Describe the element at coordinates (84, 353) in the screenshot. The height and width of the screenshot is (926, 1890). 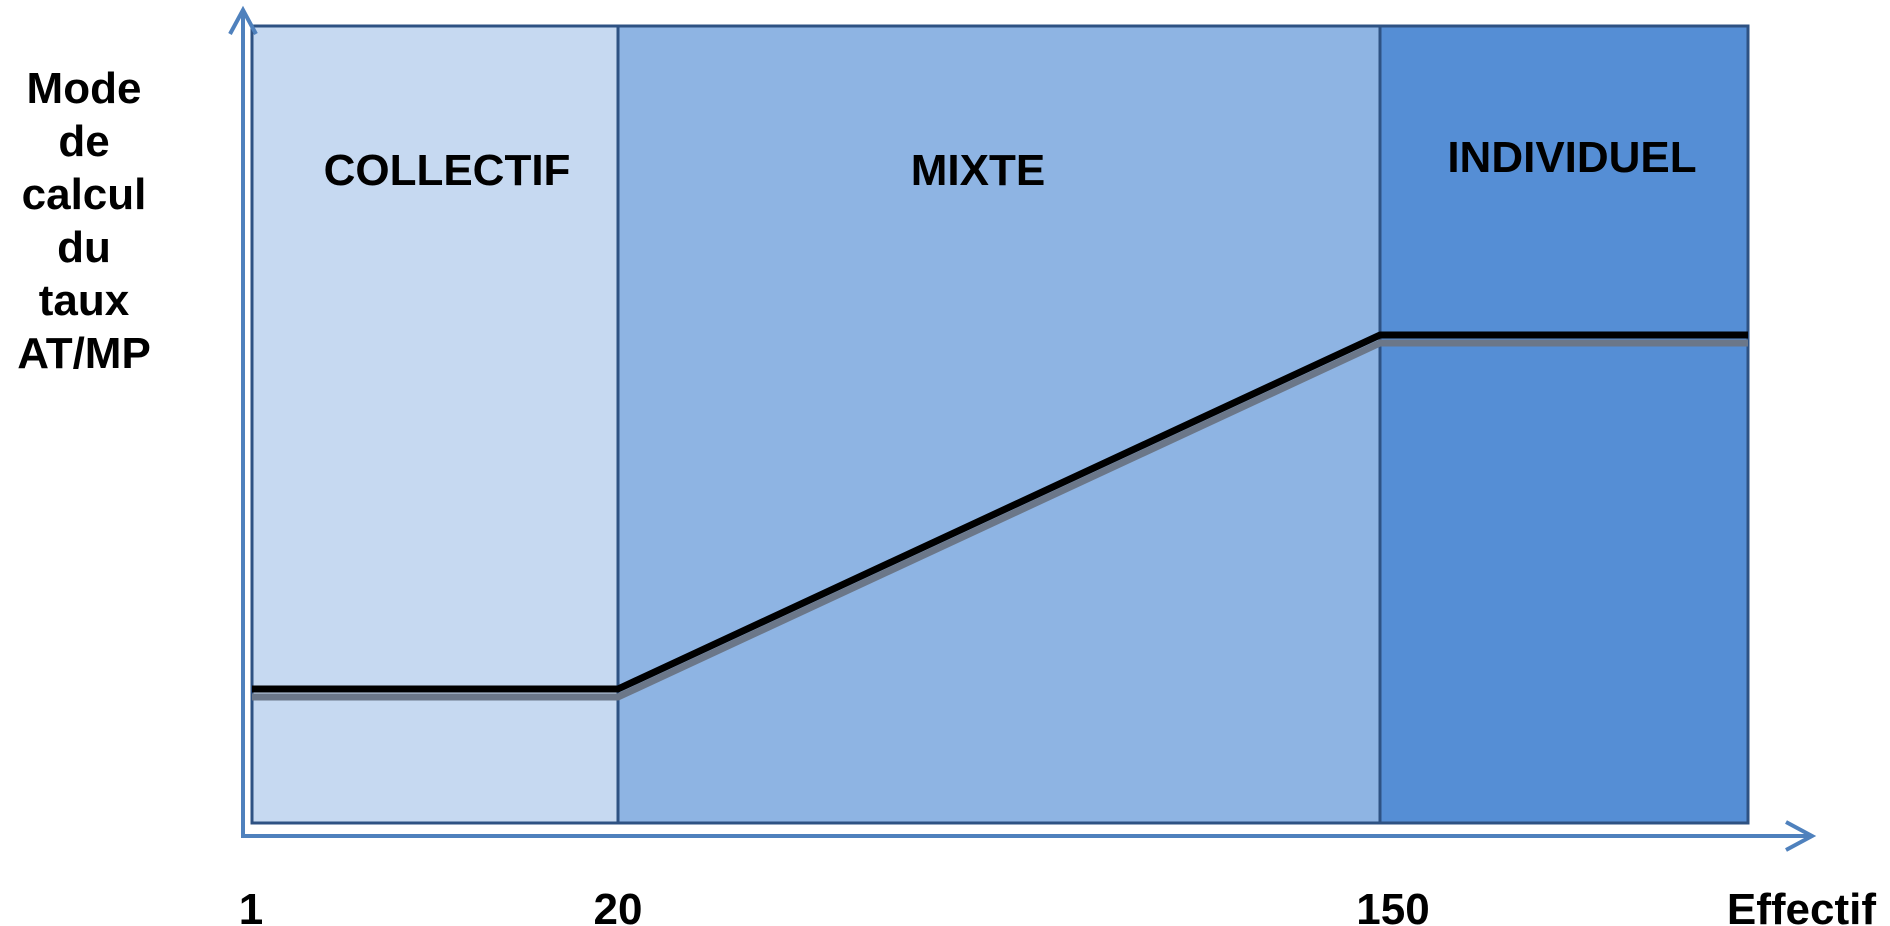
I see `y-axis-label-line: AT/MP` at that location.